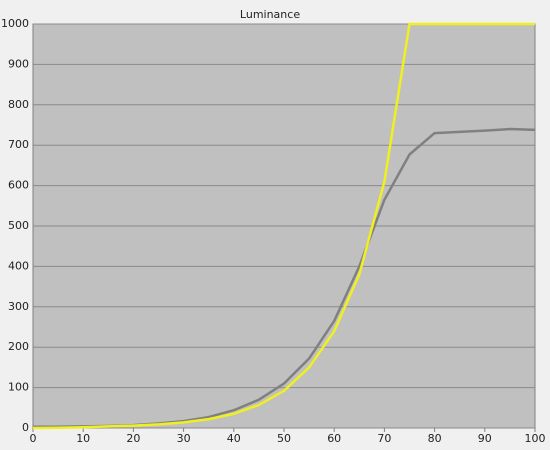  I want to click on y-tick-label: 1000, so click(15, 23).